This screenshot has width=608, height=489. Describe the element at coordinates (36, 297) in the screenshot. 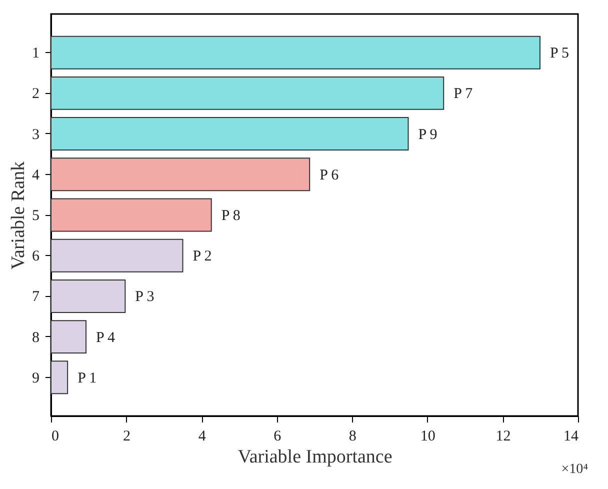

I see `y-tick-label: 7` at that location.